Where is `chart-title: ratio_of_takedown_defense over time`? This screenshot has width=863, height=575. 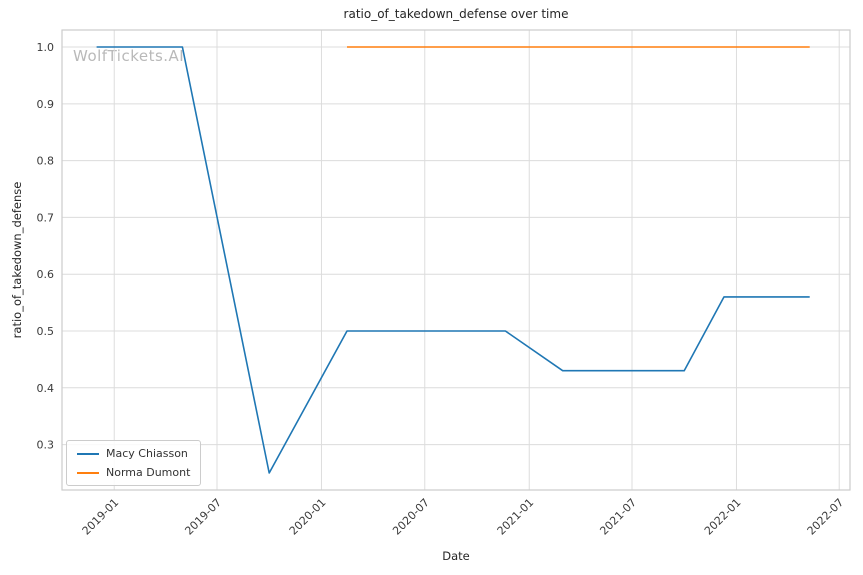 chart-title: ratio_of_takedown_defense over time is located at coordinates (456, 14).